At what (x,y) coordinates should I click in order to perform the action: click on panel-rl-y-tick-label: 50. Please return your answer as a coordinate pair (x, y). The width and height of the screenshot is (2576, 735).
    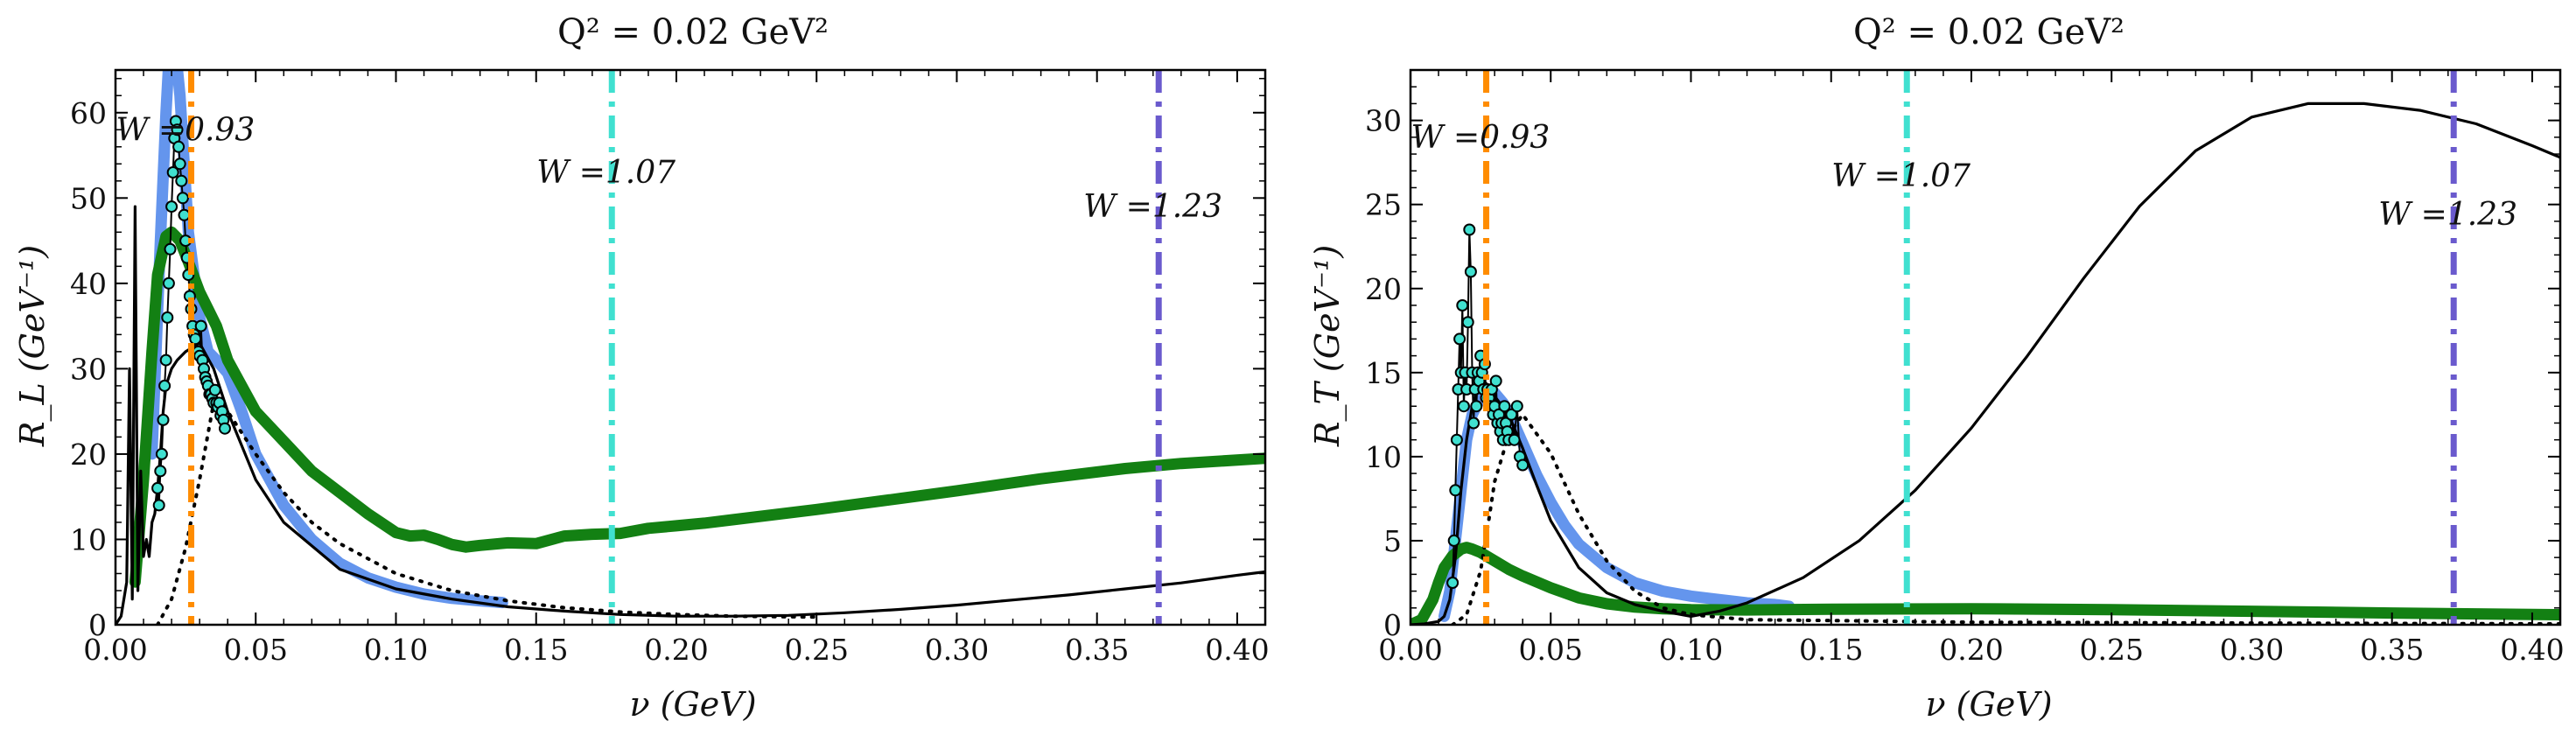
    Looking at the image, I should click on (88, 198).